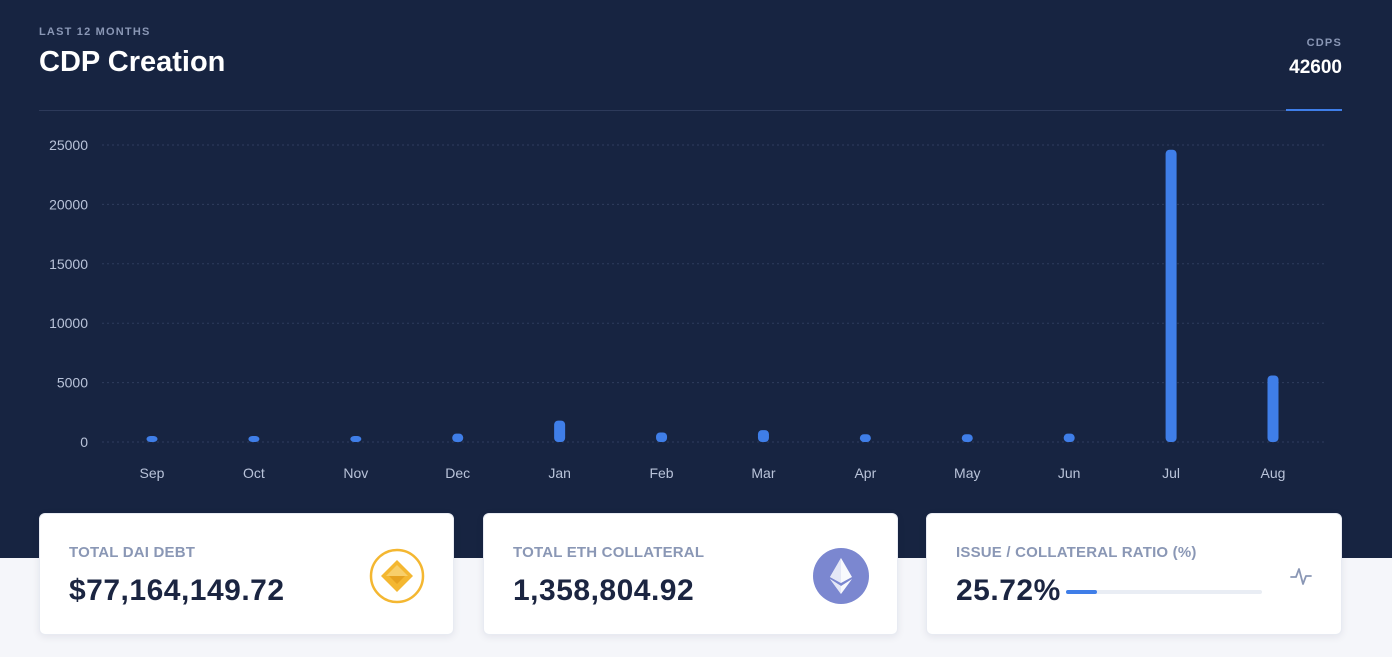 The image size is (1392, 657). I want to click on y-tick-label: 20000, so click(68, 204).